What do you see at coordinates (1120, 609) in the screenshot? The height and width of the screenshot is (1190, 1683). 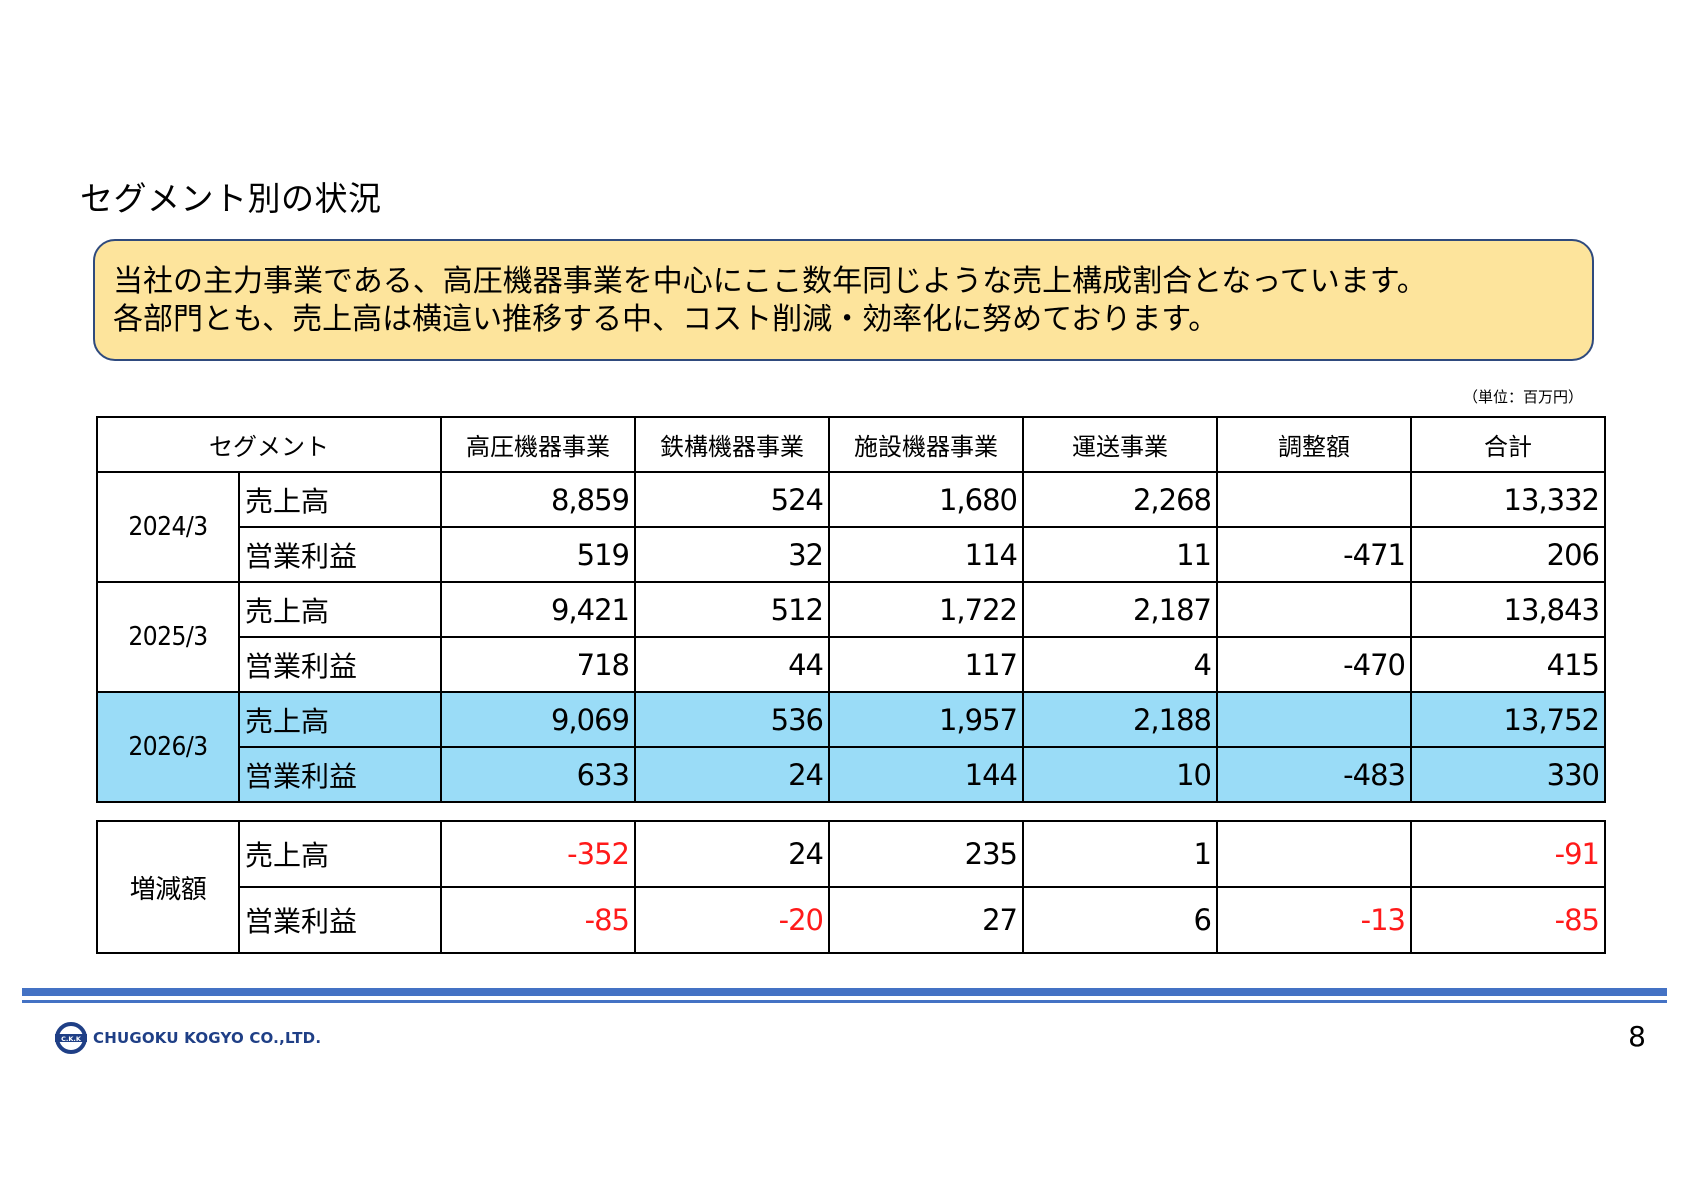 I see `value-cell: 2,187` at bounding box center [1120, 609].